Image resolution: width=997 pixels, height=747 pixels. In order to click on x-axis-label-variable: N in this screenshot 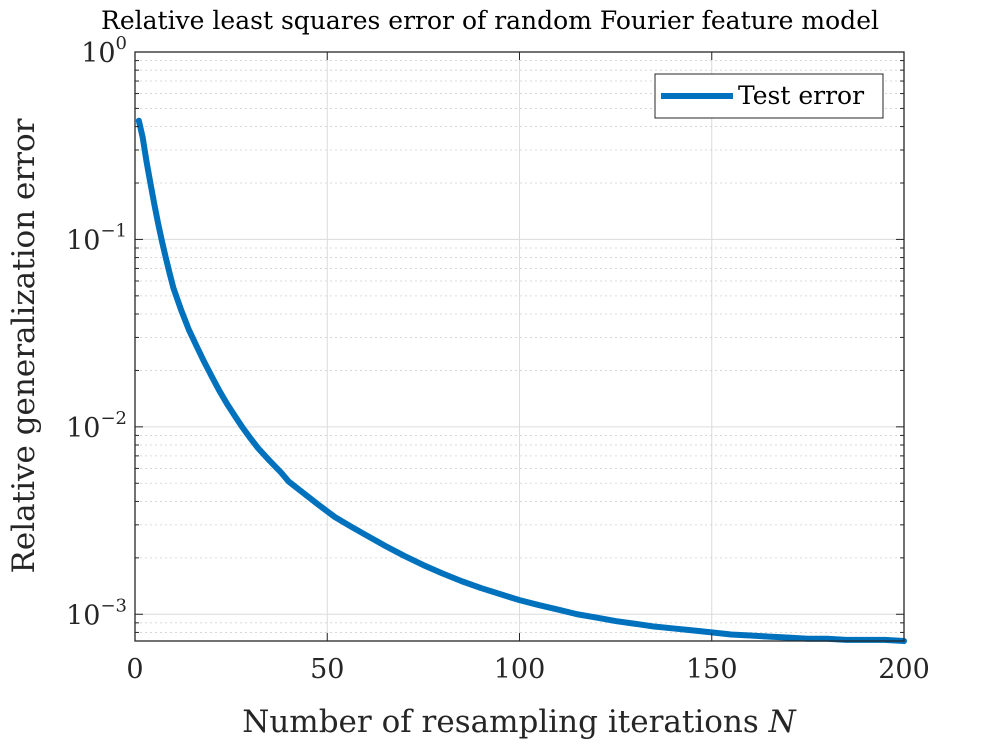, I will do `click(783, 722)`.